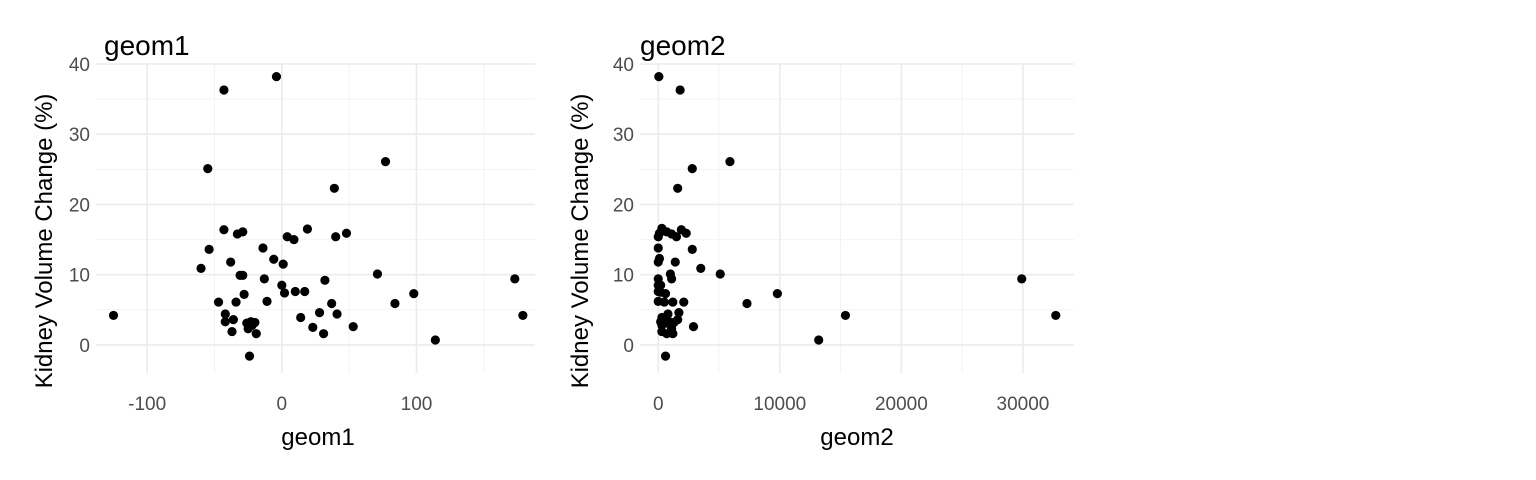 The height and width of the screenshot is (480, 1536). Describe the element at coordinates (901, 404) in the screenshot. I see `x-tick-label: 20000` at that location.